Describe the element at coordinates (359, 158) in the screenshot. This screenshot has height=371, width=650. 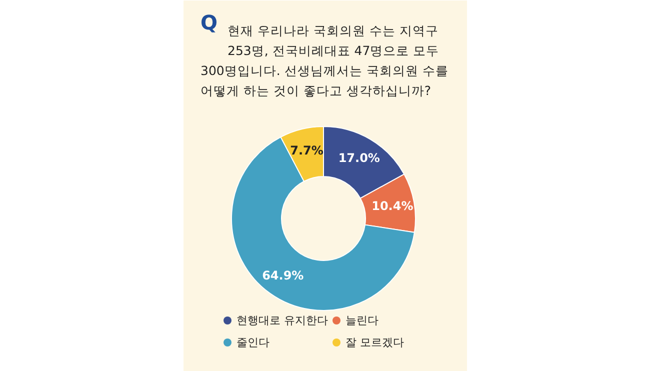
I see `data-label: 17.0%` at that location.